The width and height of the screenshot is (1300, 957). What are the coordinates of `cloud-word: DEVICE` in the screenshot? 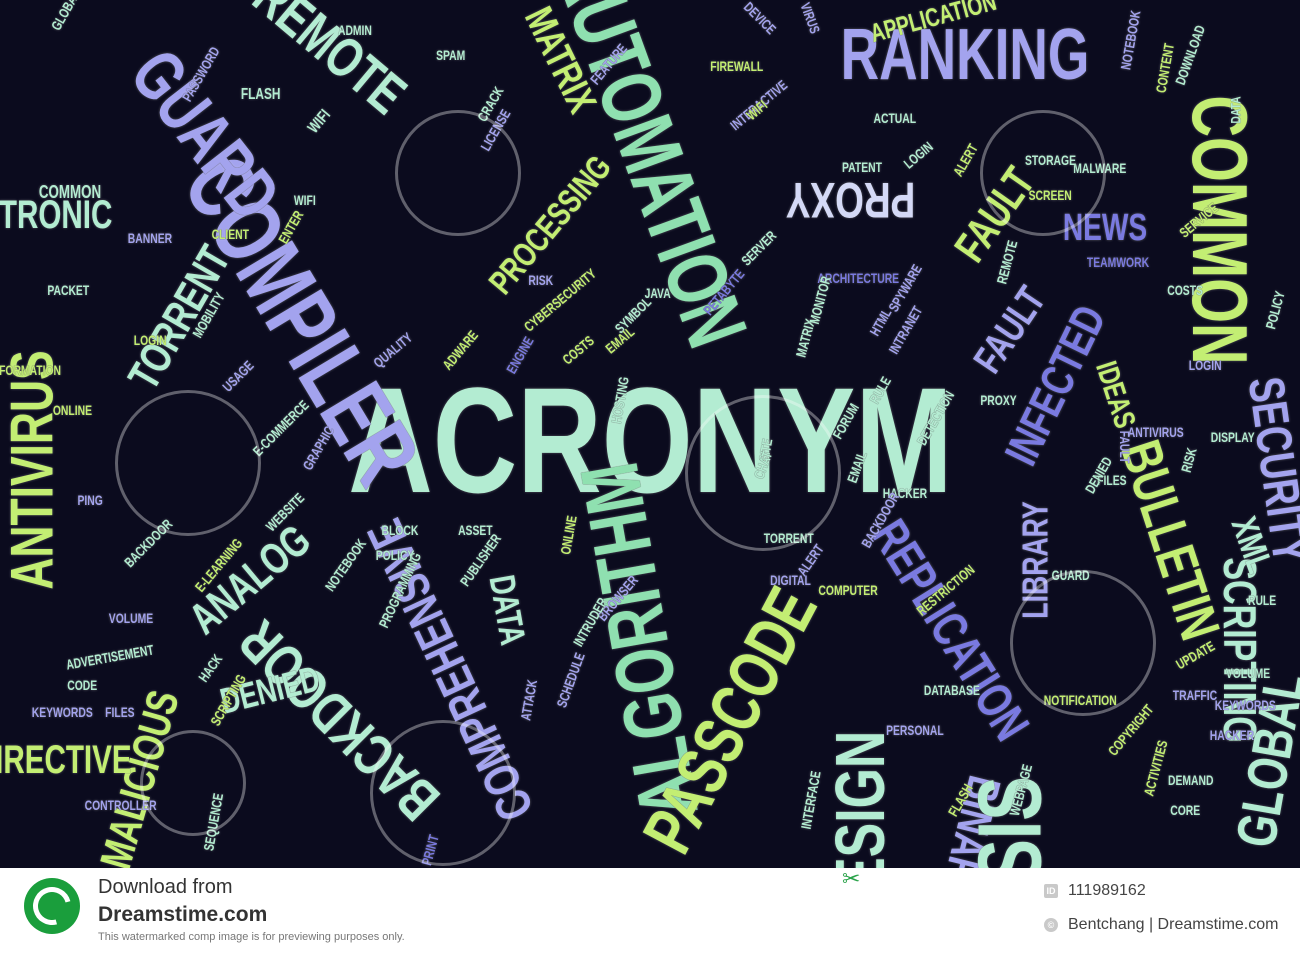 It's located at (760, 19).